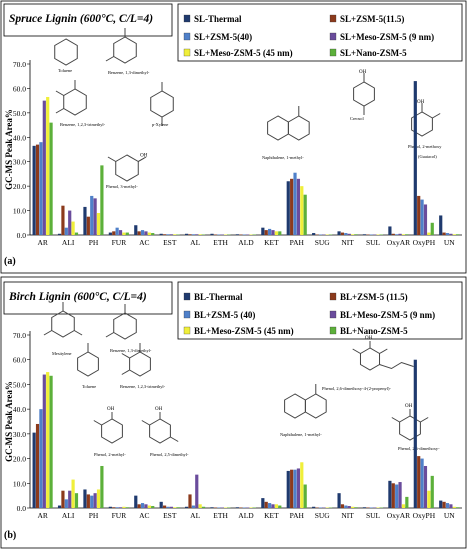 This screenshot has height=550, width=467. What do you see at coordinates (68, 515) in the screenshot?
I see `category-label: ALI` at bounding box center [68, 515].